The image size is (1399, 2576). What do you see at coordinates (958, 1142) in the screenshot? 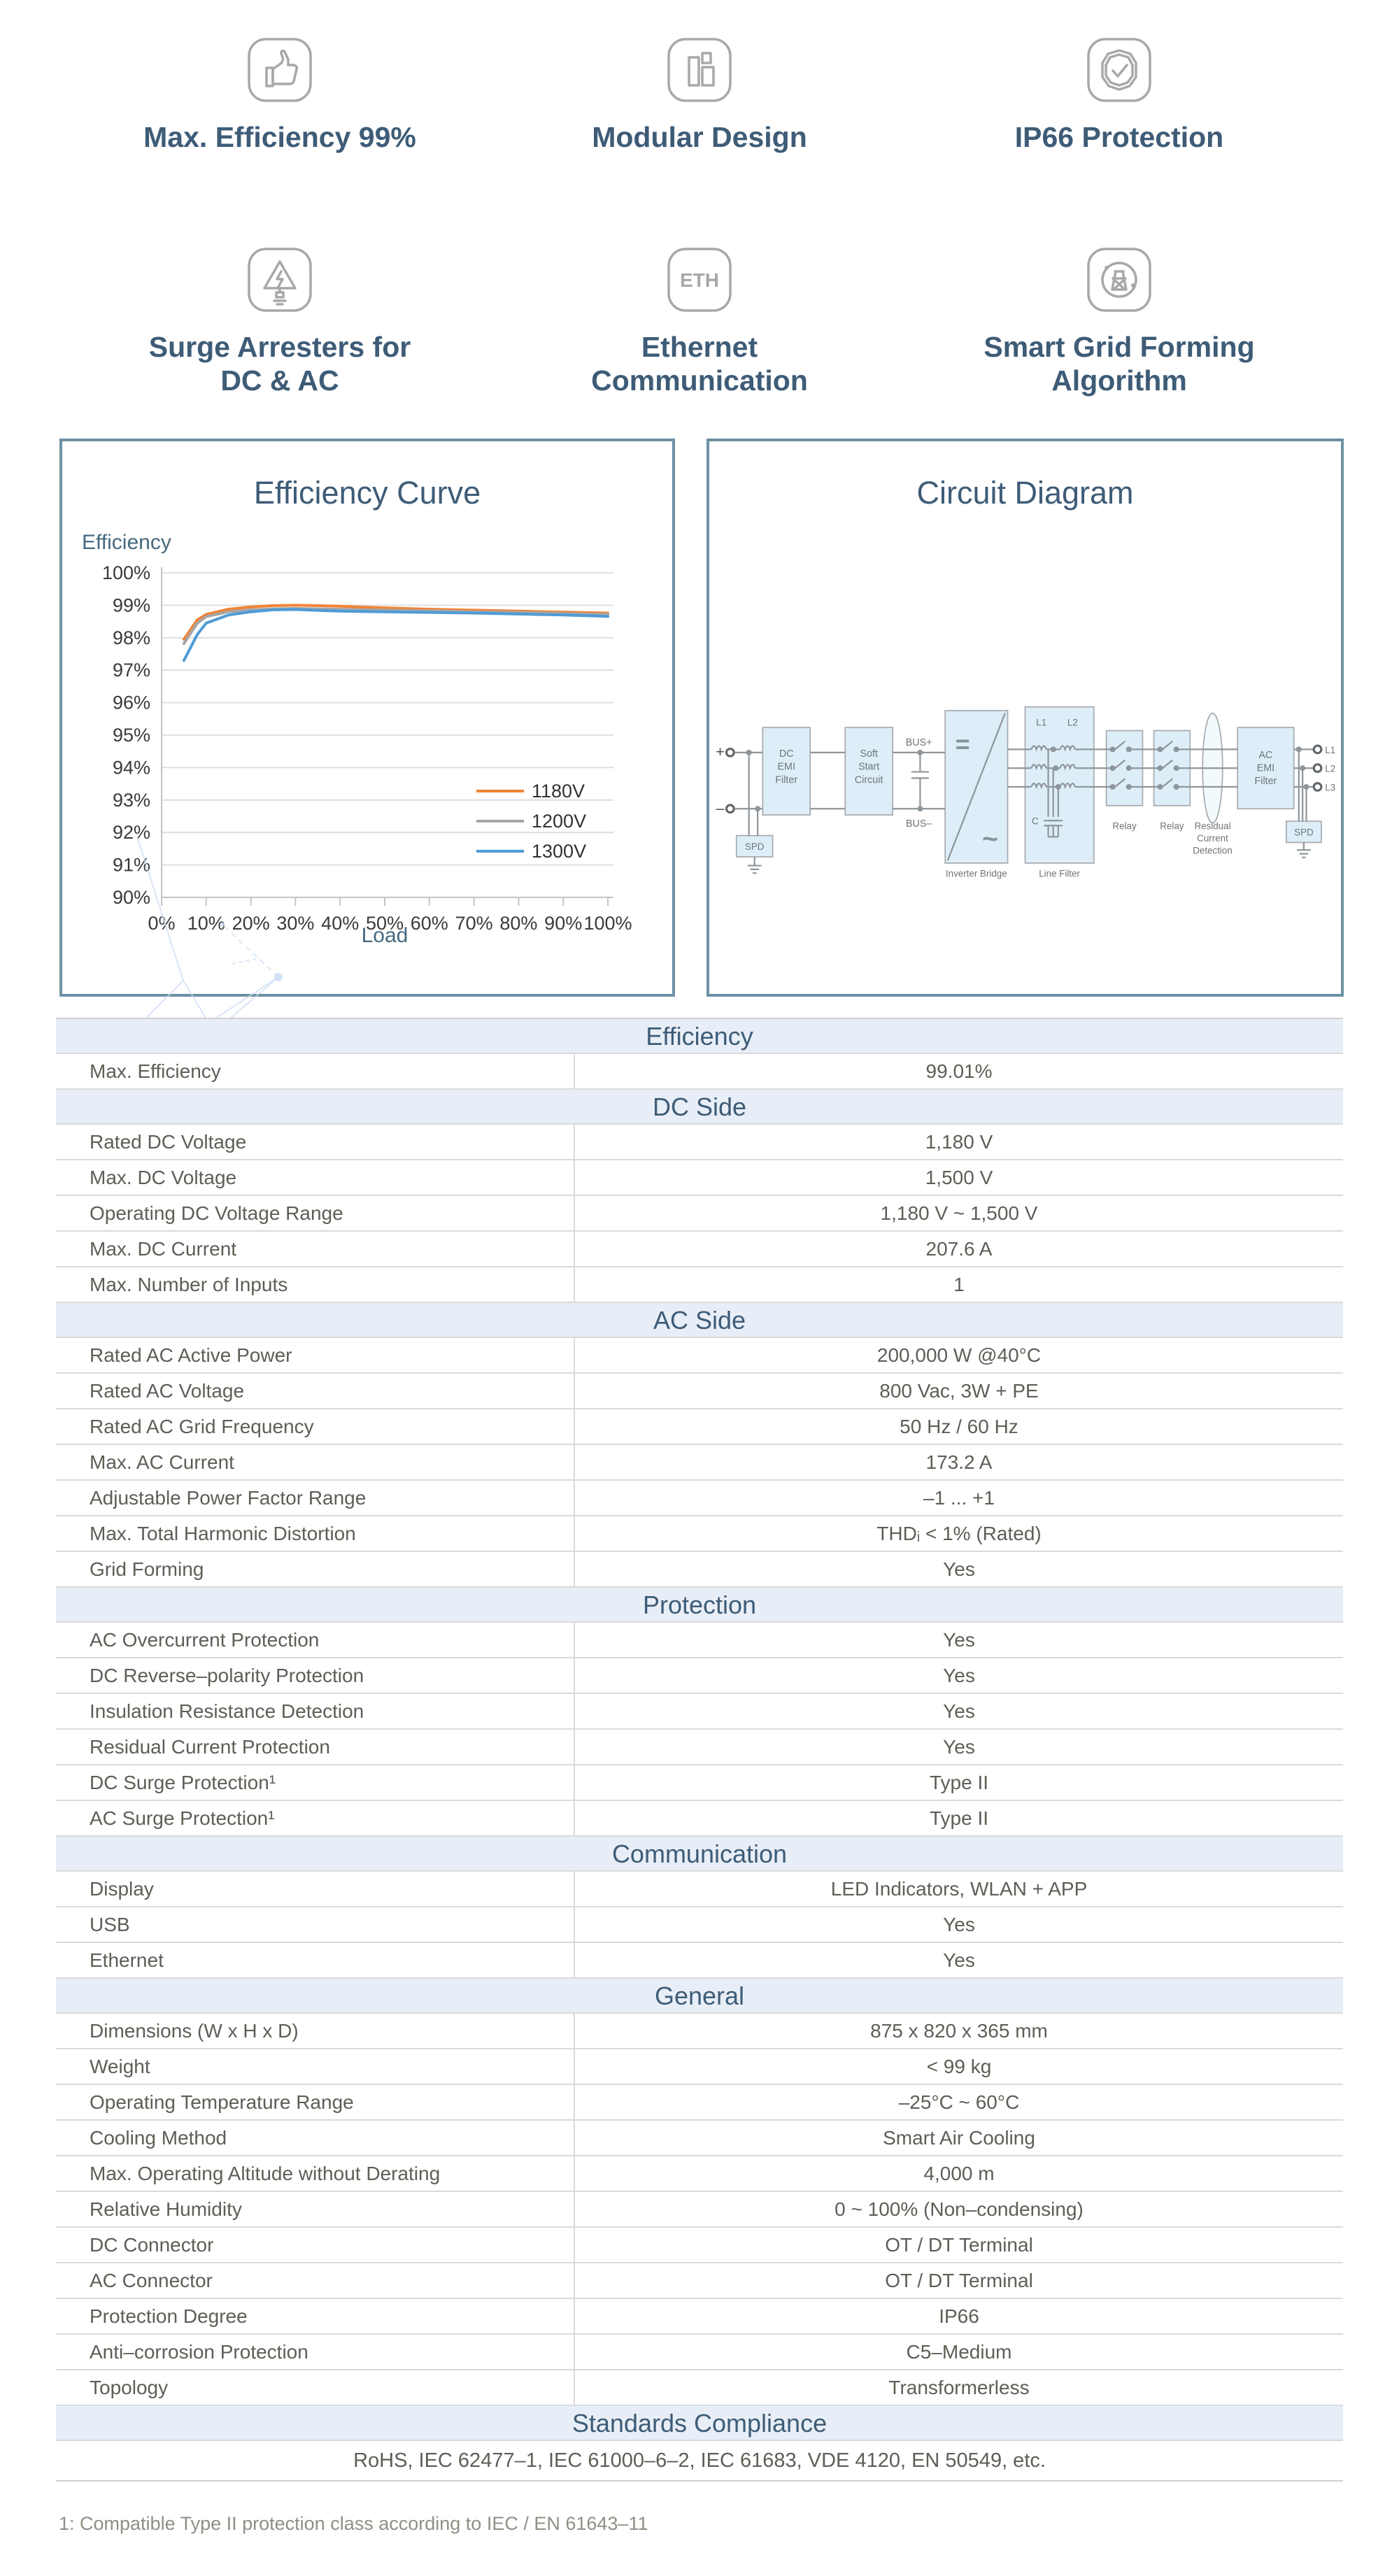
I see `spec-value: 1,180 V` at bounding box center [958, 1142].